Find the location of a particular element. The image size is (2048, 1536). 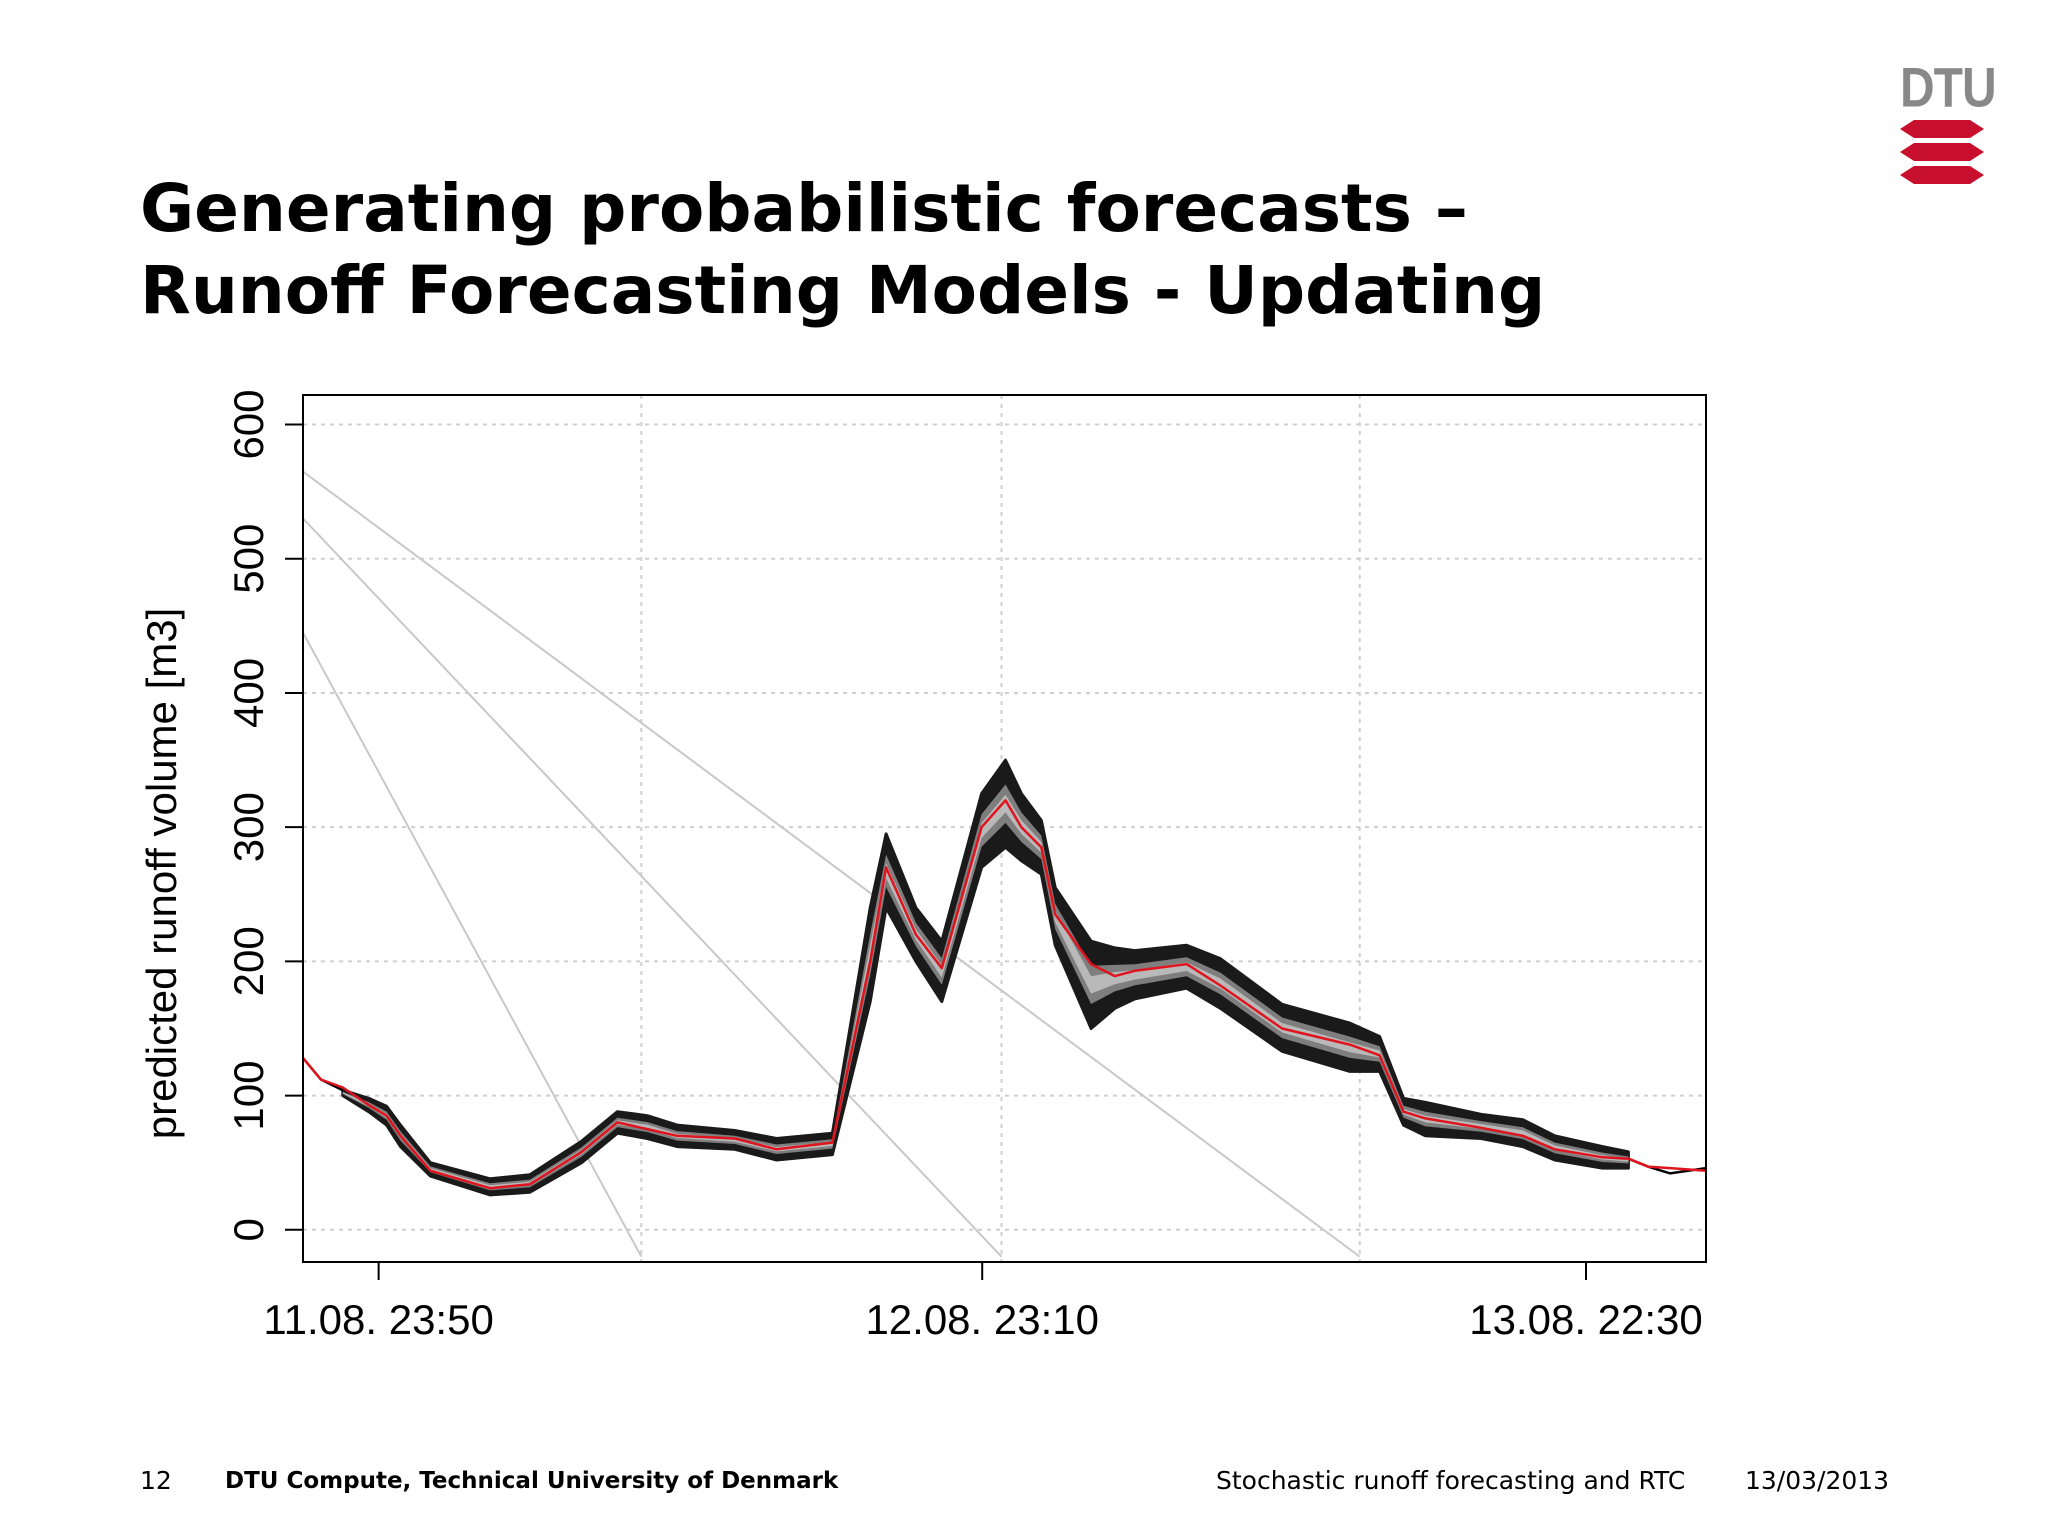

x-tick-label-0: 11.08. 23:50 is located at coordinates (378, 1319).